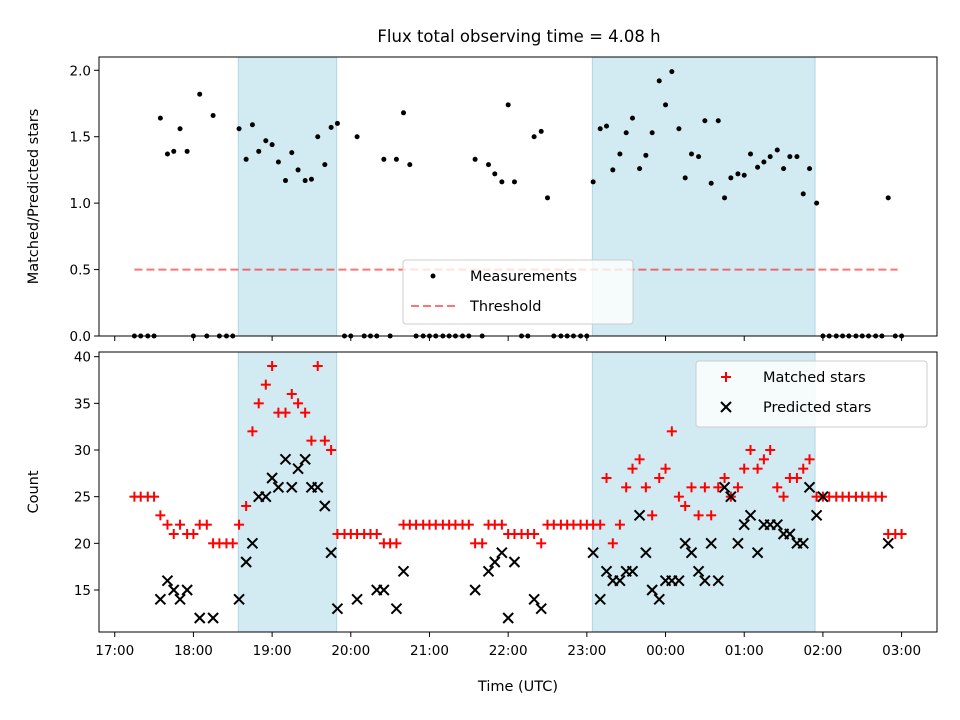 This screenshot has height=720, width=960. What do you see at coordinates (505, 307) in the screenshot?
I see `legend-label: Threshold` at bounding box center [505, 307].